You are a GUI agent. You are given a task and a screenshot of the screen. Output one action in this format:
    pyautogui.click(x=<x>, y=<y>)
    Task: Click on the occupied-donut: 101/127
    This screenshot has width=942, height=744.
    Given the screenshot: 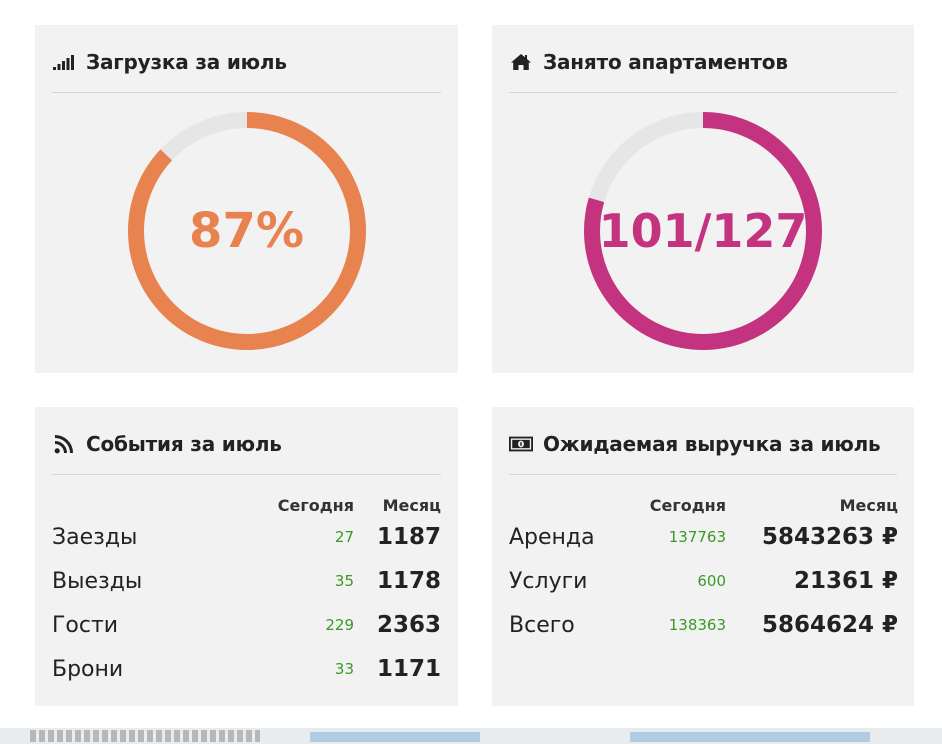 What is the action you would take?
    pyautogui.click(x=703, y=231)
    